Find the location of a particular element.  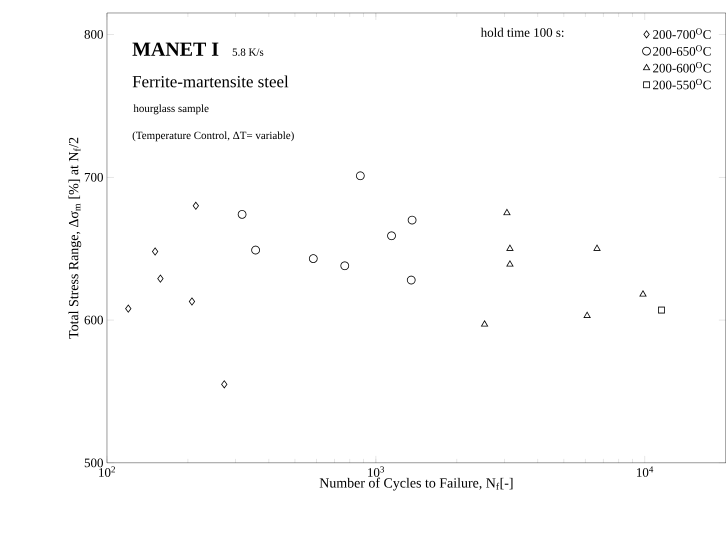

y-tick-label: 500 is located at coordinates (93, 463).